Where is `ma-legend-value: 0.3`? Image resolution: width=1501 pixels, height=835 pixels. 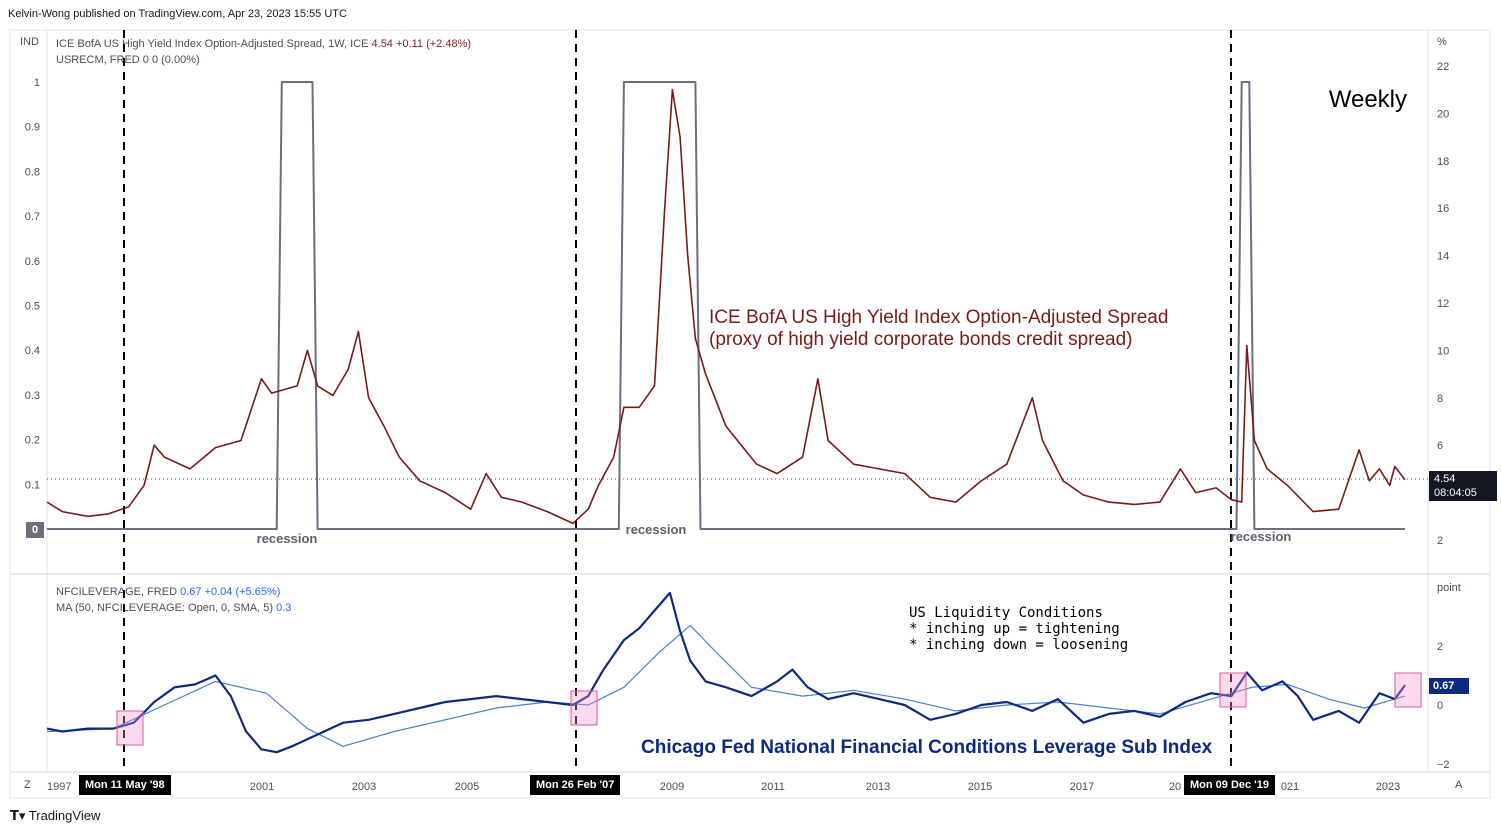
ma-legend-value: 0.3 is located at coordinates (284, 608).